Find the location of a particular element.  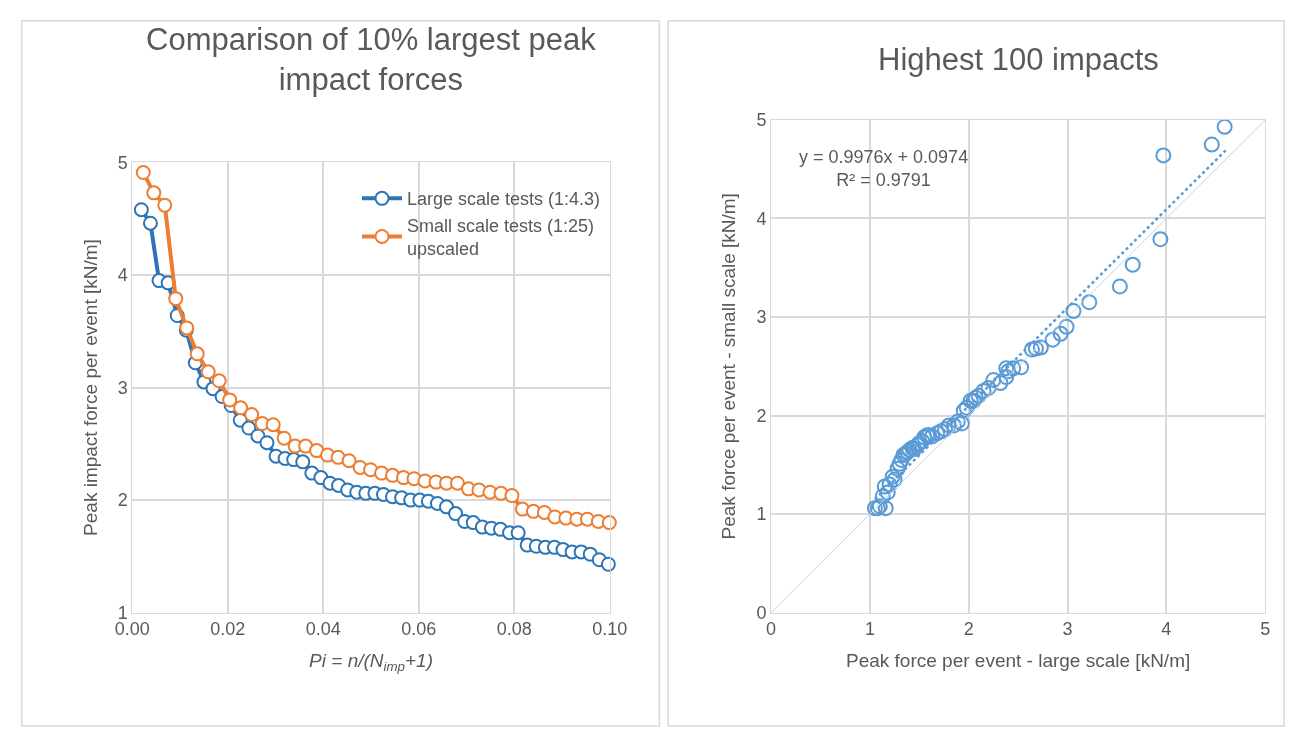

x-axis-title: Pi = n/(N$_{imp}$+1) is located at coordinates (371, 662).